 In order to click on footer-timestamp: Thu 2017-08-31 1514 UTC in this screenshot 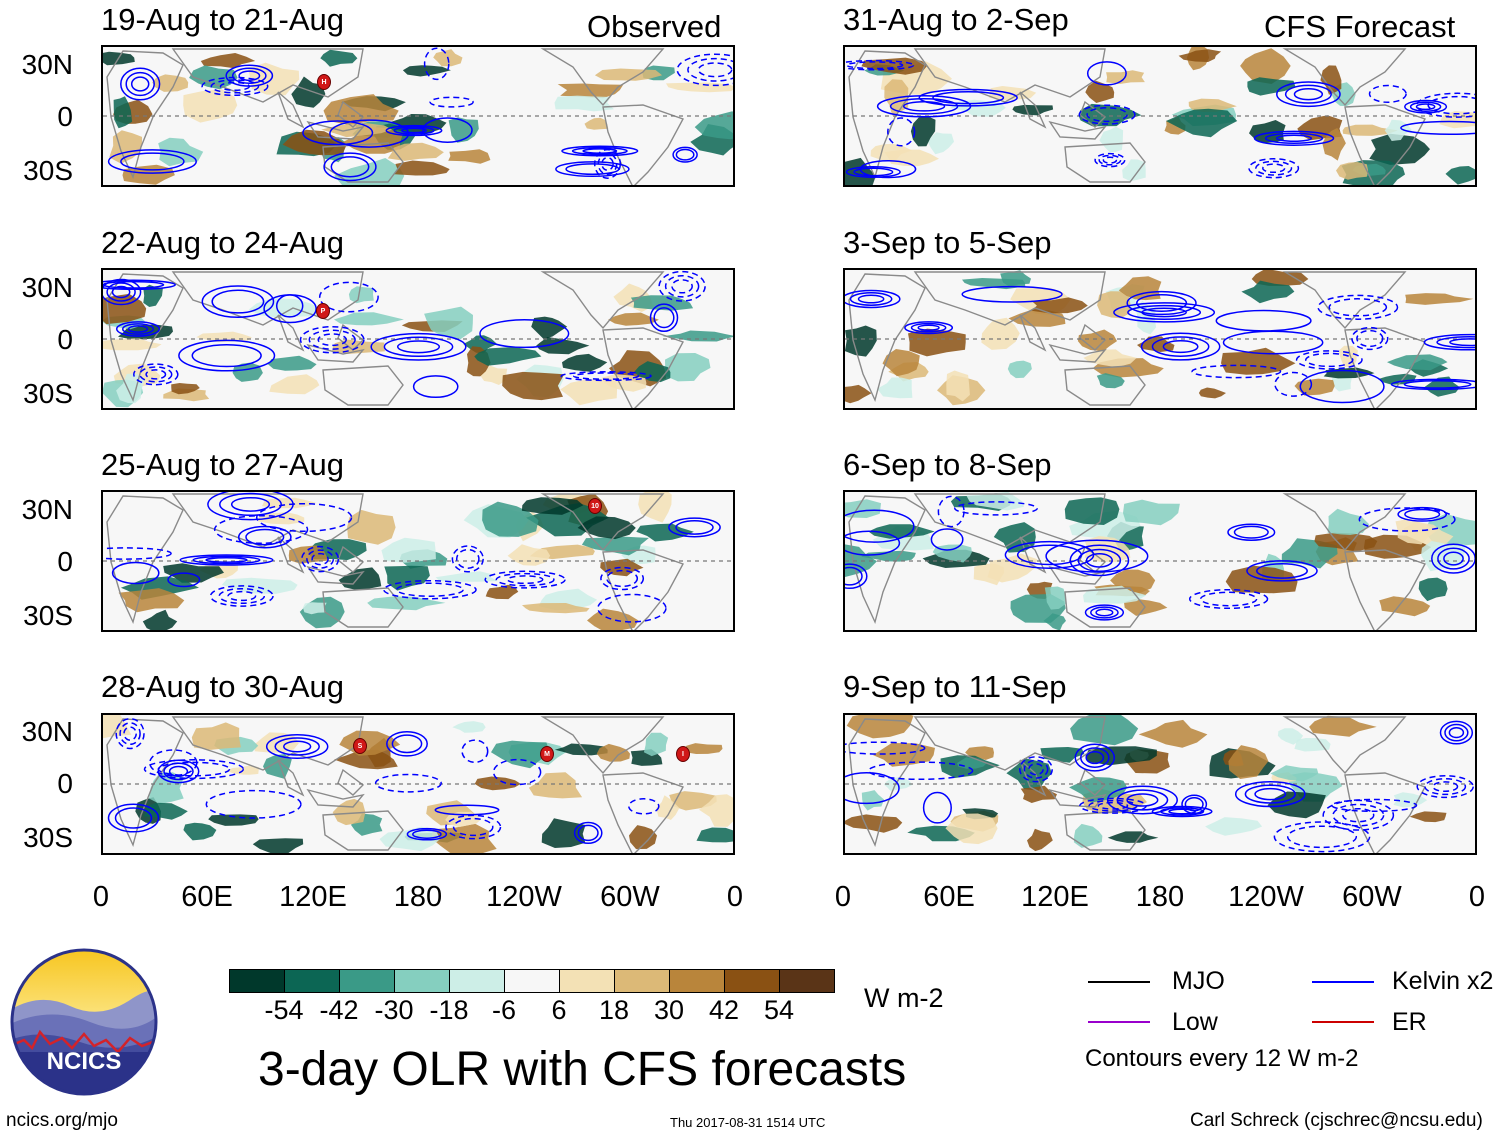, I will do `click(748, 1122)`.